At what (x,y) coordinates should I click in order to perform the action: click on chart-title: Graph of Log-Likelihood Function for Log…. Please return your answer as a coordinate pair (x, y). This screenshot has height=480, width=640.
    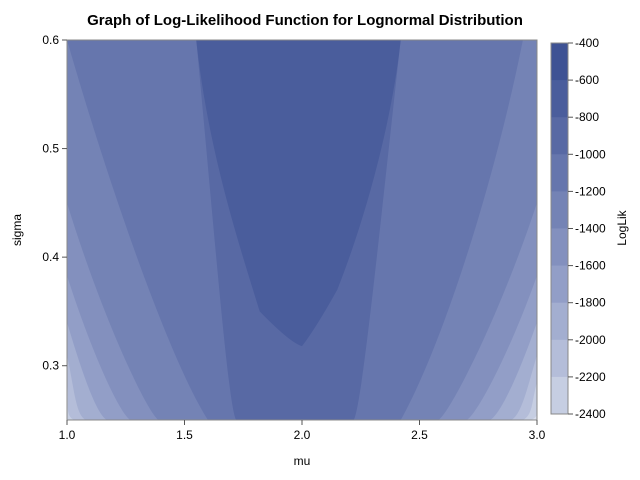
    Looking at the image, I should click on (305, 20).